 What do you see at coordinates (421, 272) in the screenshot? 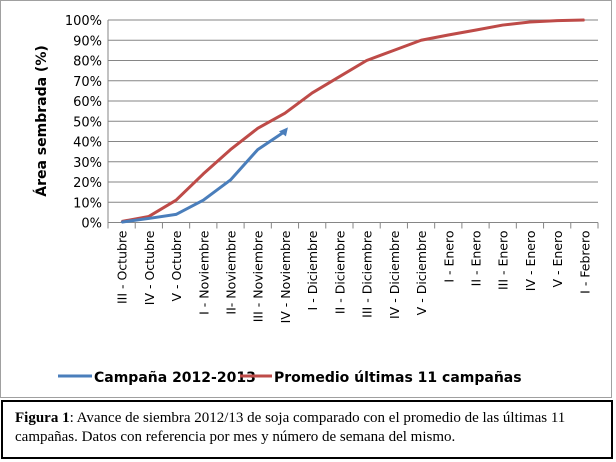
I see `x-tick-label: V - Diciembre` at bounding box center [421, 272].